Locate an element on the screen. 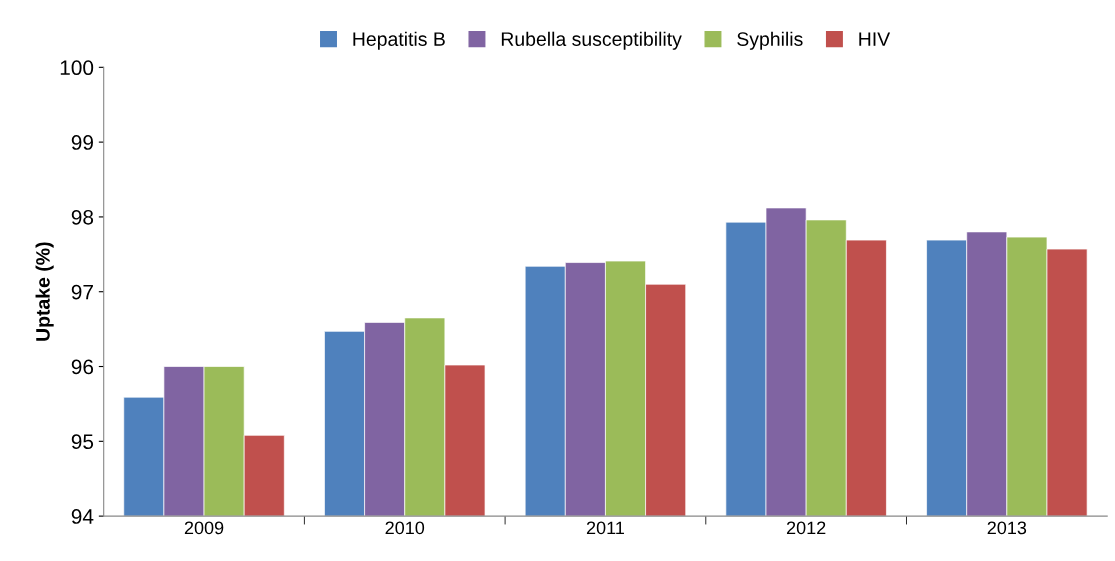 This screenshot has width=1115, height=561. y-axis-title: Uptake (%) is located at coordinates (44, 291).